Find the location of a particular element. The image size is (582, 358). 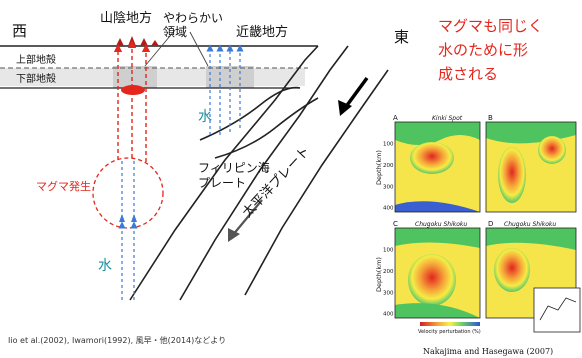

magma-pool is located at coordinates (133, 90).